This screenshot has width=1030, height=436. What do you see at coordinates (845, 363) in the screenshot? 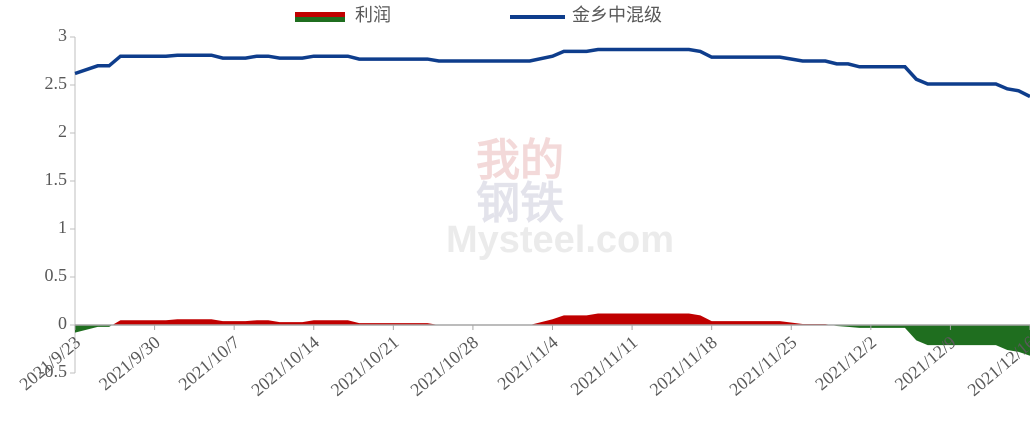
I see `x-tick-label: 2021/12/2` at bounding box center [845, 363].